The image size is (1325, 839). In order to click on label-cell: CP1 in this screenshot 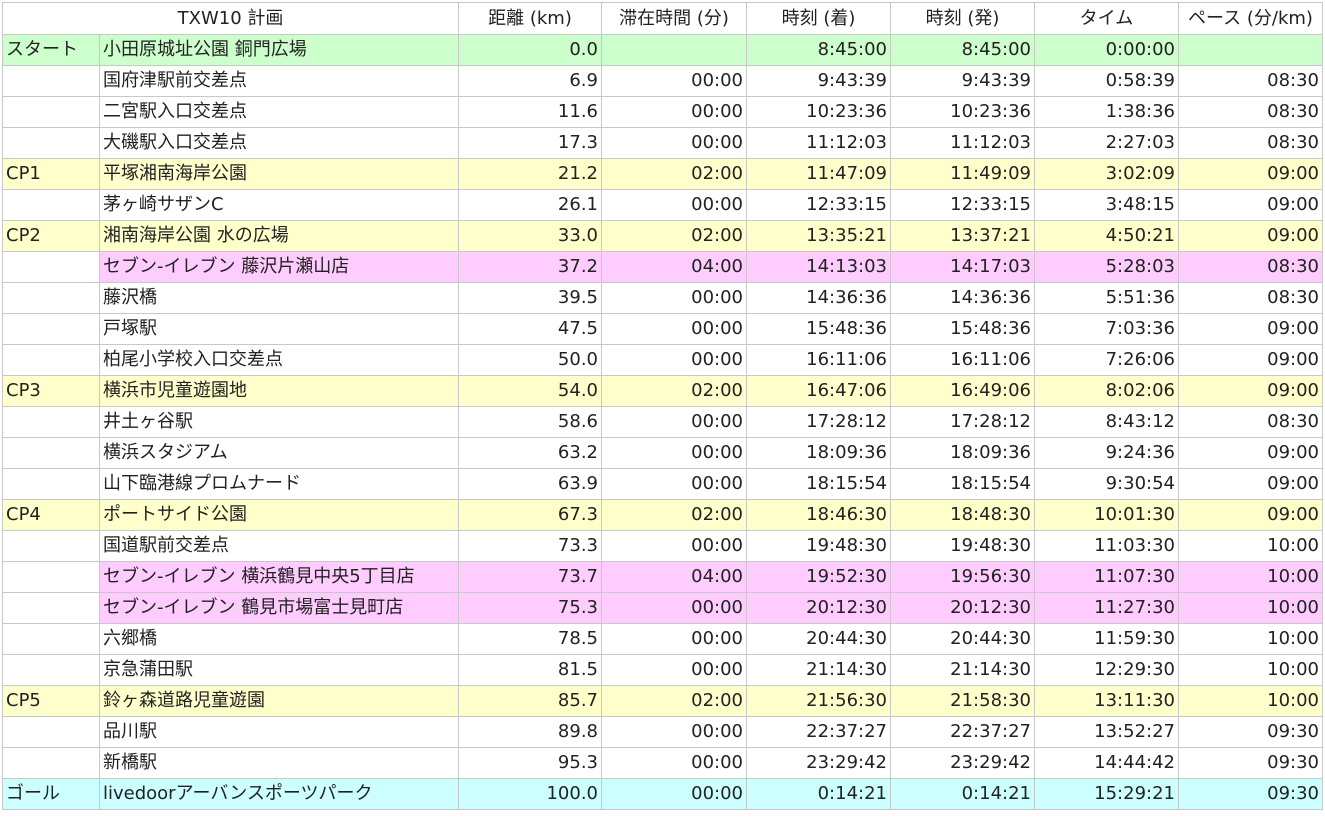, I will do `click(51, 174)`.